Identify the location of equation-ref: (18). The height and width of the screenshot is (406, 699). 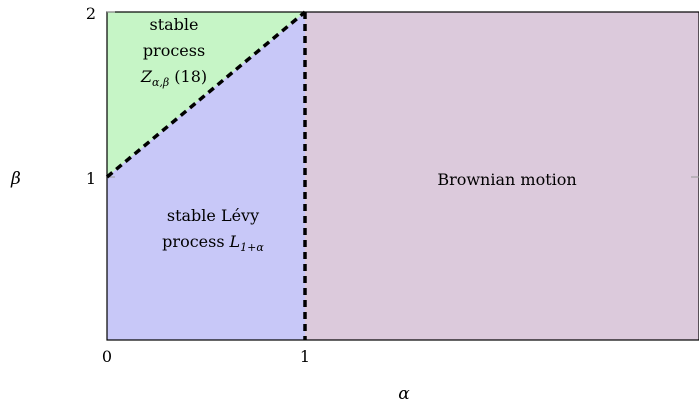
(190, 76).